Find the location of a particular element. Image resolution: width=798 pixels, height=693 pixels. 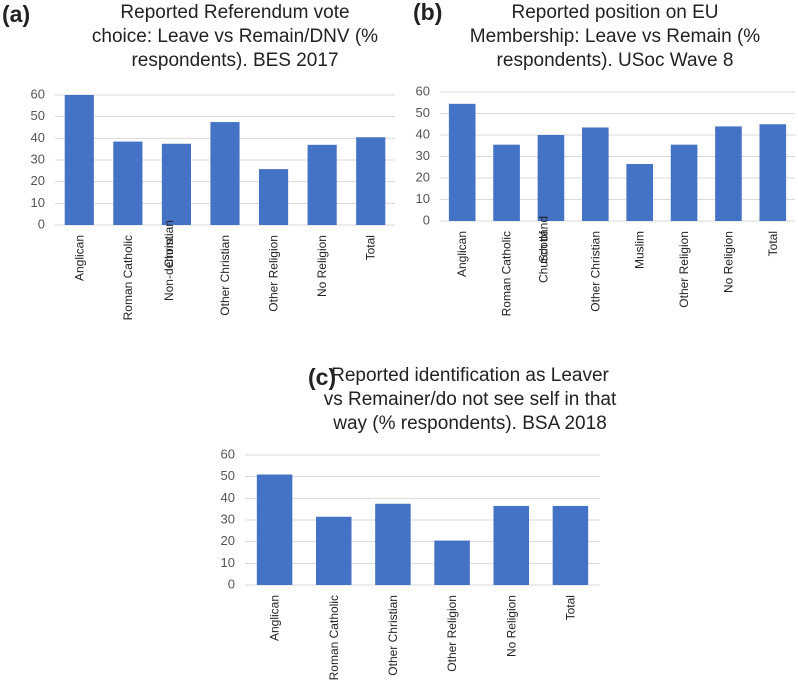

x-tick-label: Church ofScotland is located at coordinates (543, 249).